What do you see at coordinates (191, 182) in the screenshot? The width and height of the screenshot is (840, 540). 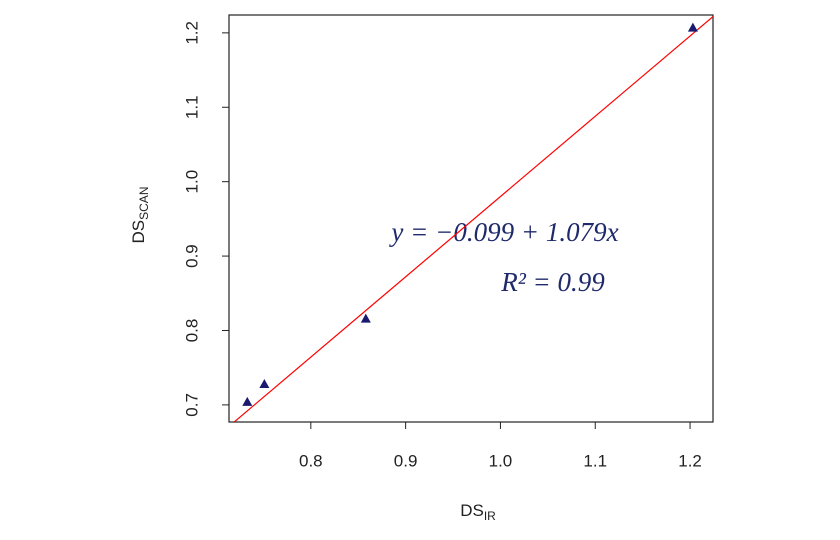 I see `y-tick-label: 1.0` at bounding box center [191, 182].